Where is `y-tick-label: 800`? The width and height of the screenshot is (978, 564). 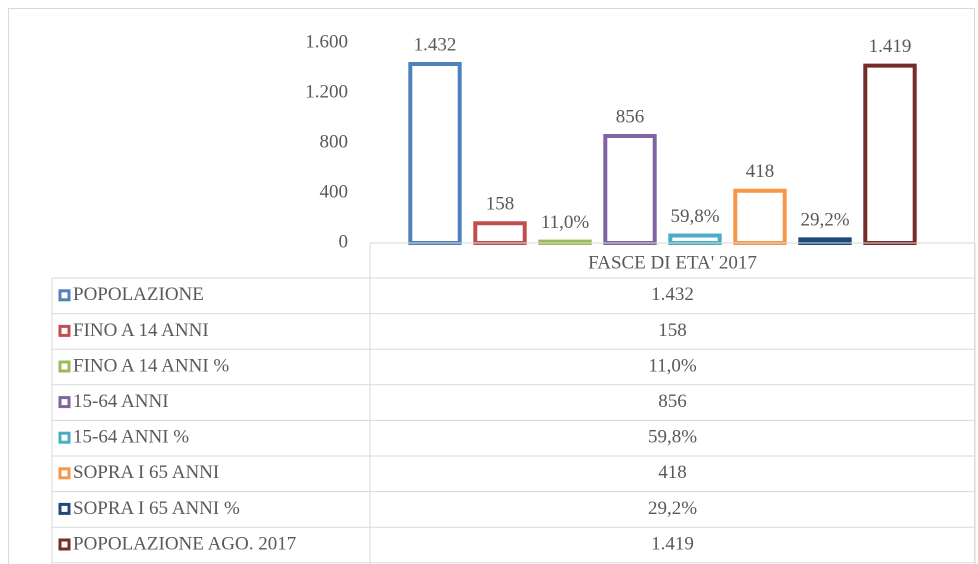
y-tick-label: 800 is located at coordinates (334, 141).